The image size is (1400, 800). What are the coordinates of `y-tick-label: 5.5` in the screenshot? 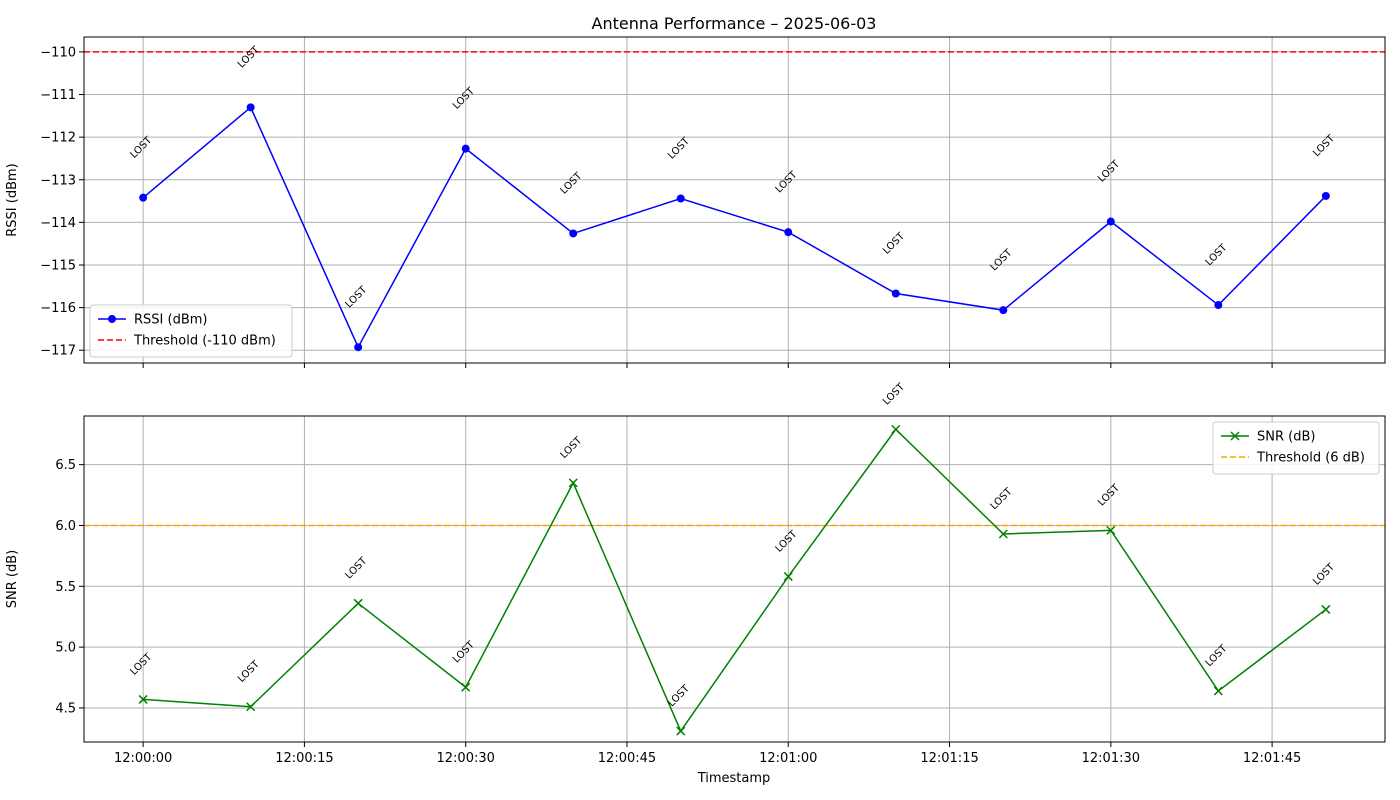 It's located at (65, 587).